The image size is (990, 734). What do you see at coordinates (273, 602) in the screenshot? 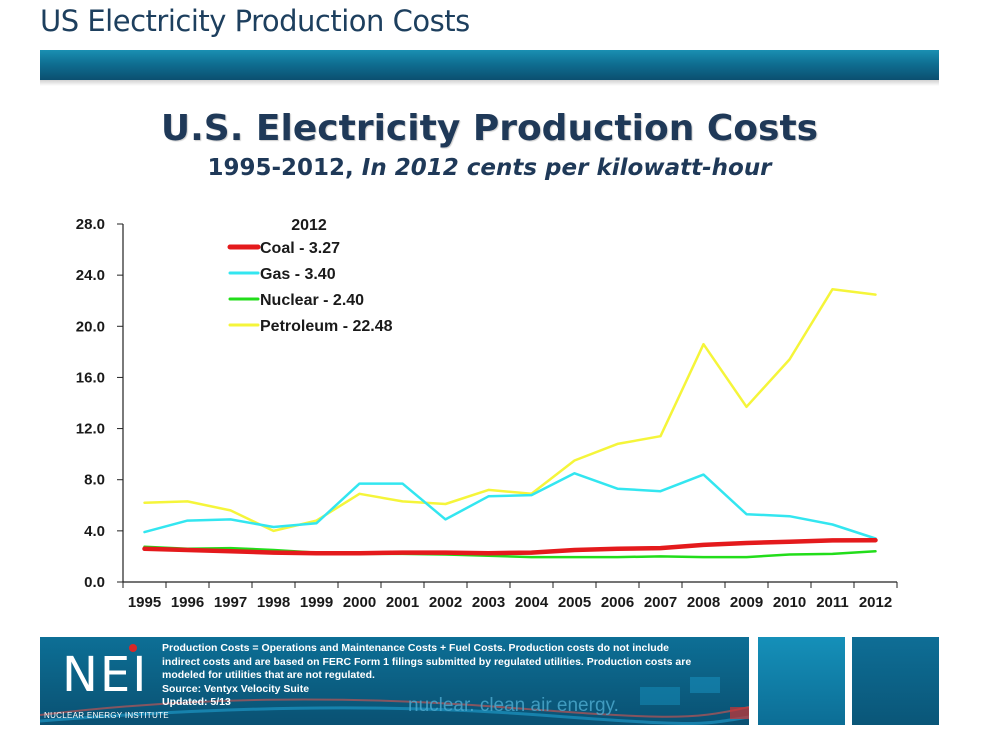
I see `x-tick-label: 1998` at bounding box center [273, 602].